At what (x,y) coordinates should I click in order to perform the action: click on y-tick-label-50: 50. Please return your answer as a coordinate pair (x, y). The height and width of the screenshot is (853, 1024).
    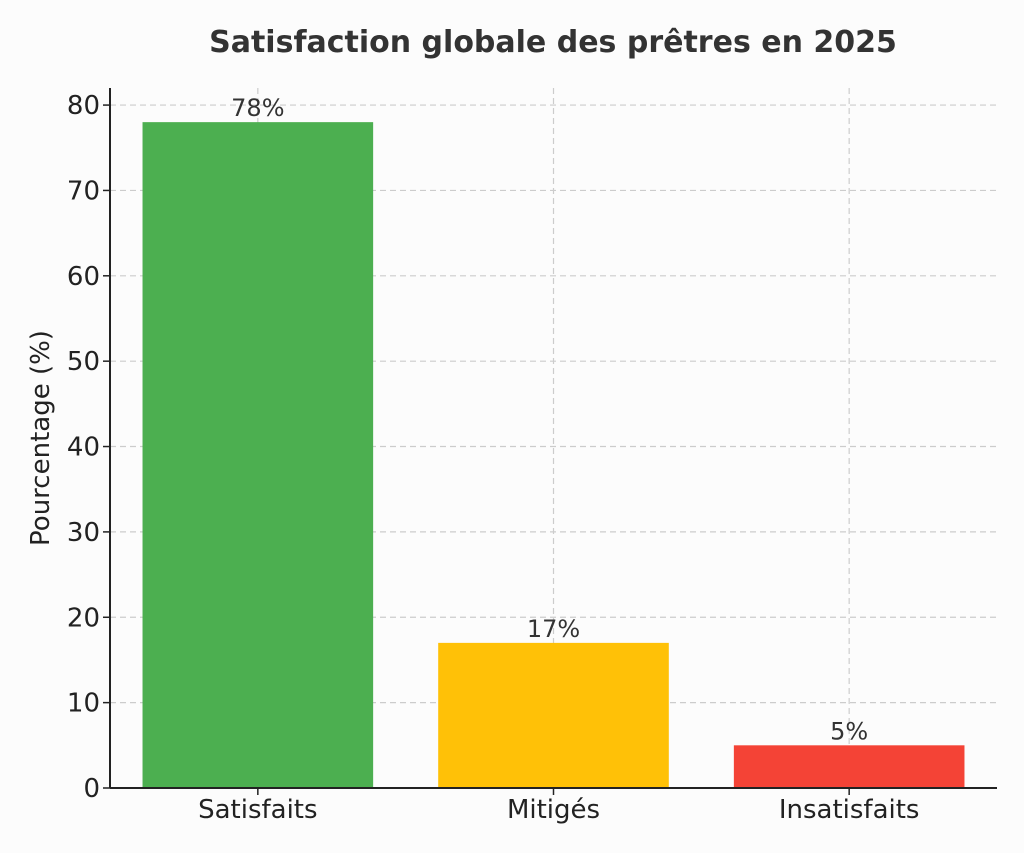
    Looking at the image, I should click on (83, 362).